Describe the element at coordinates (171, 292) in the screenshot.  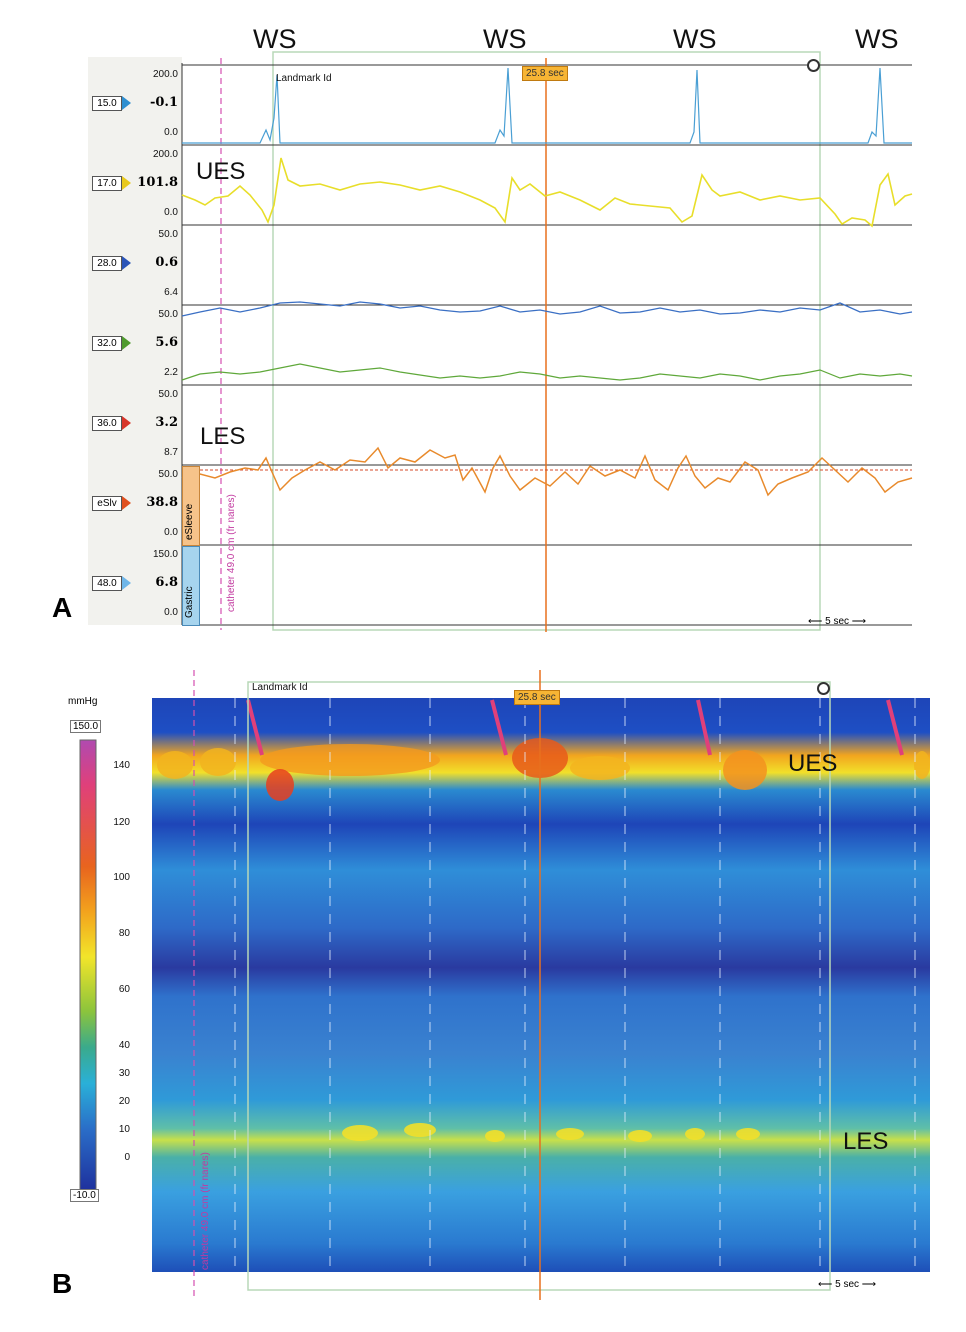
I see `channel-min-3: 6.4` at that location.